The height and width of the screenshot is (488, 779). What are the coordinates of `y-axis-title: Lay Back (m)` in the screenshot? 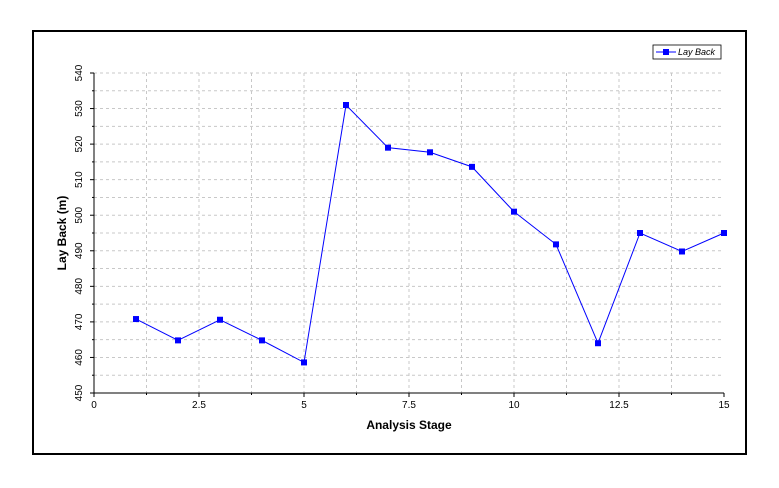 It's located at (62, 233).